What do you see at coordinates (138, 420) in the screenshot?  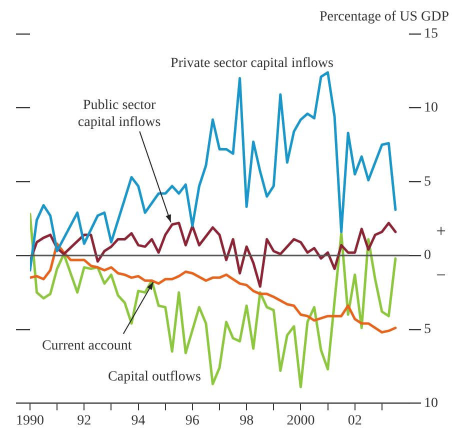 I see `x-tick-label: 94` at bounding box center [138, 420].